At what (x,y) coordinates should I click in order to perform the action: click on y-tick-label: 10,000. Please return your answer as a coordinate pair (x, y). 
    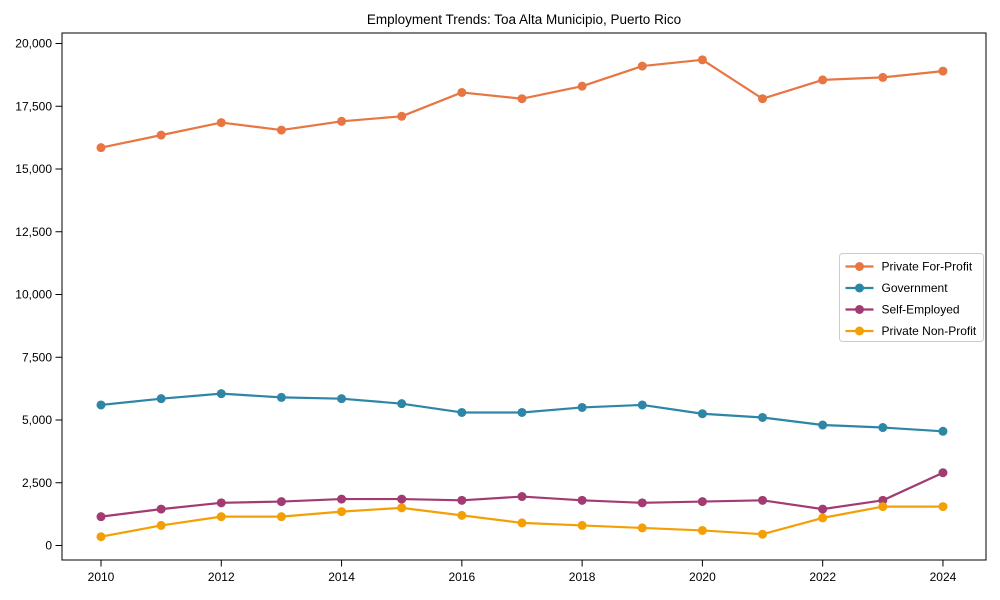
    Looking at the image, I should click on (33, 295).